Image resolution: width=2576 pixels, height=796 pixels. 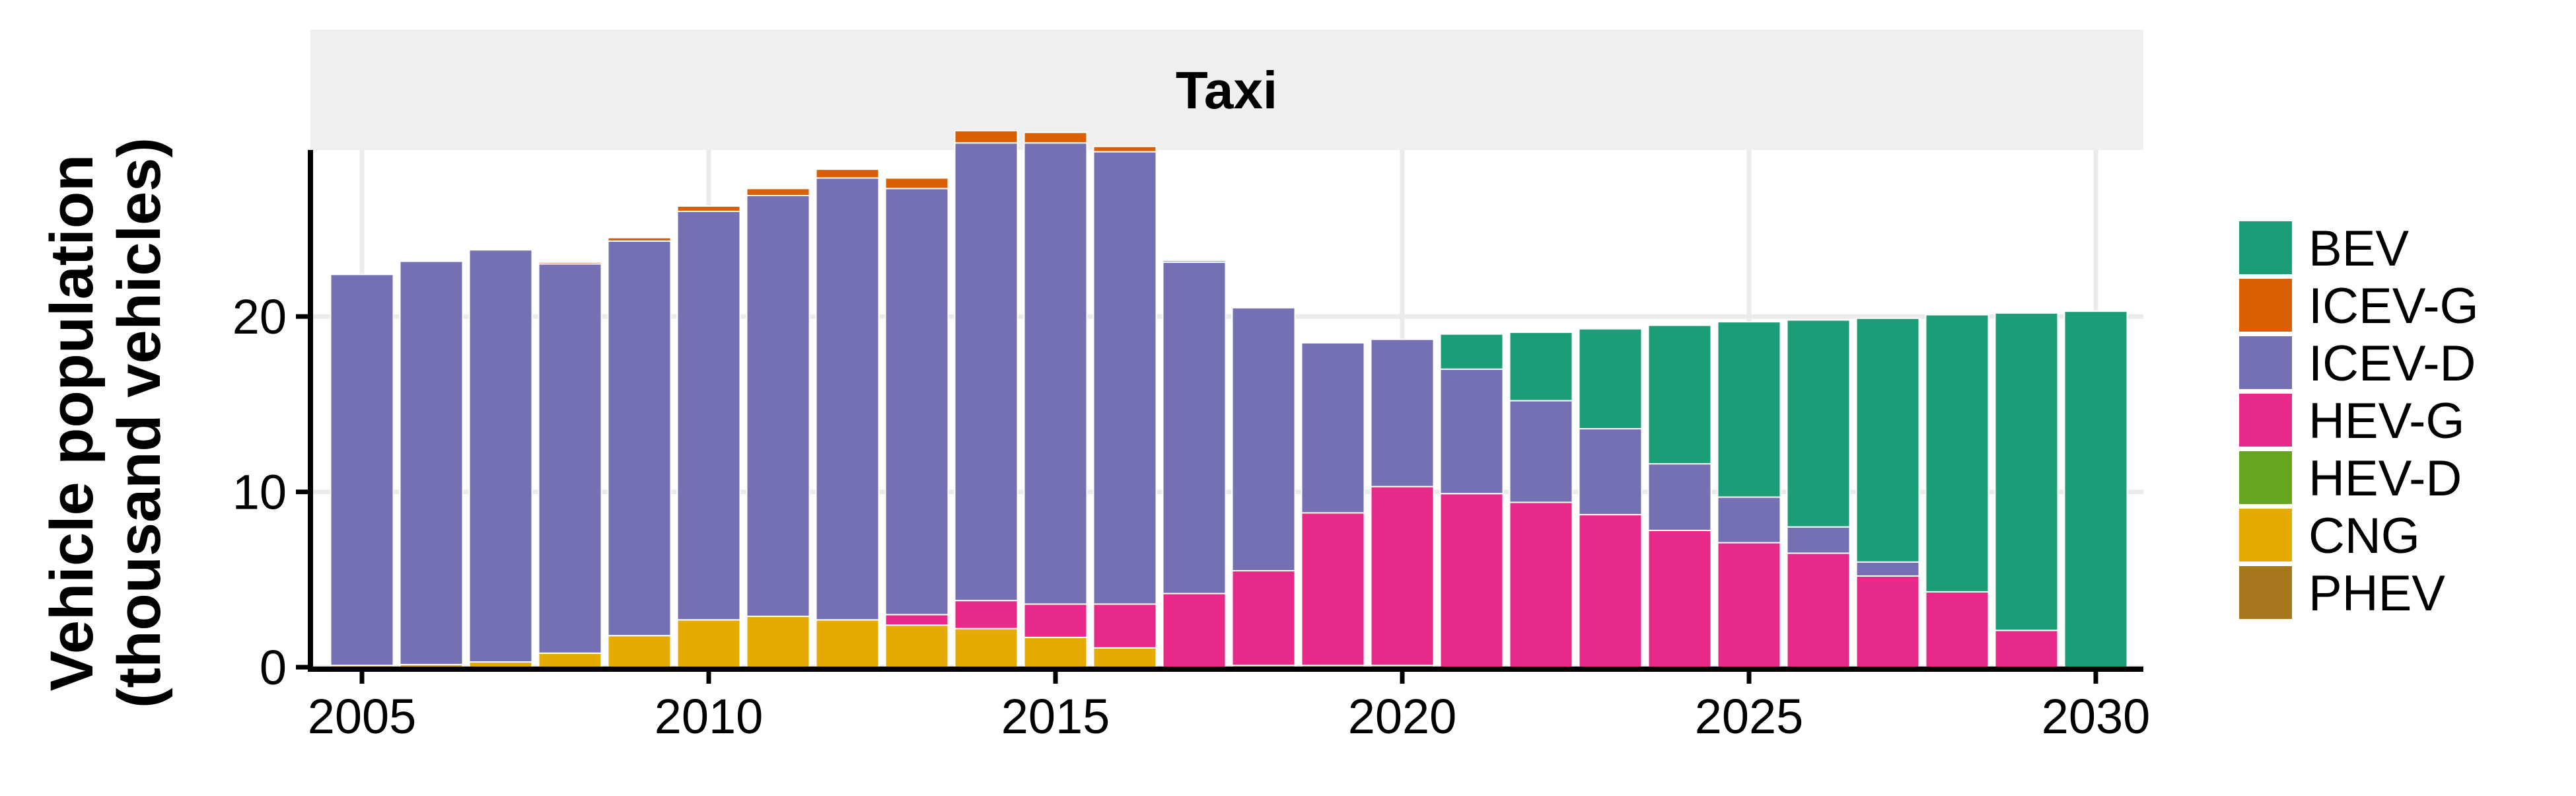 I want to click on bar-segment-icev-d-2022, so click(x=1541, y=451).